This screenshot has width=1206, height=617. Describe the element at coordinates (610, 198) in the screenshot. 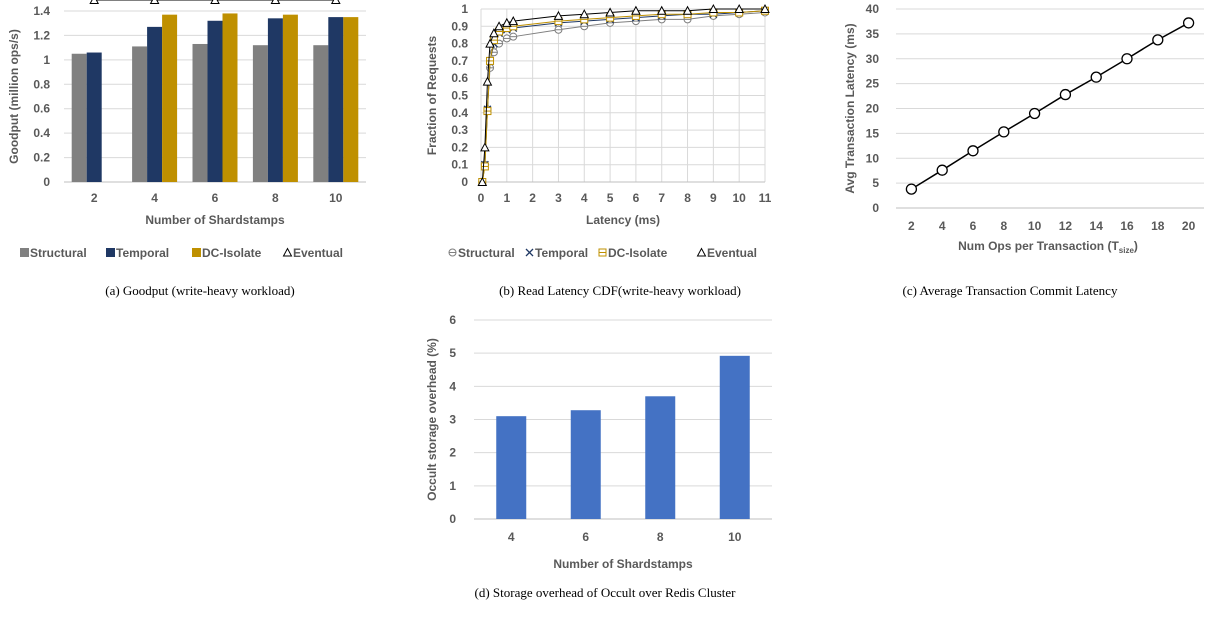

I see `x-tick-label: 5` at that location.